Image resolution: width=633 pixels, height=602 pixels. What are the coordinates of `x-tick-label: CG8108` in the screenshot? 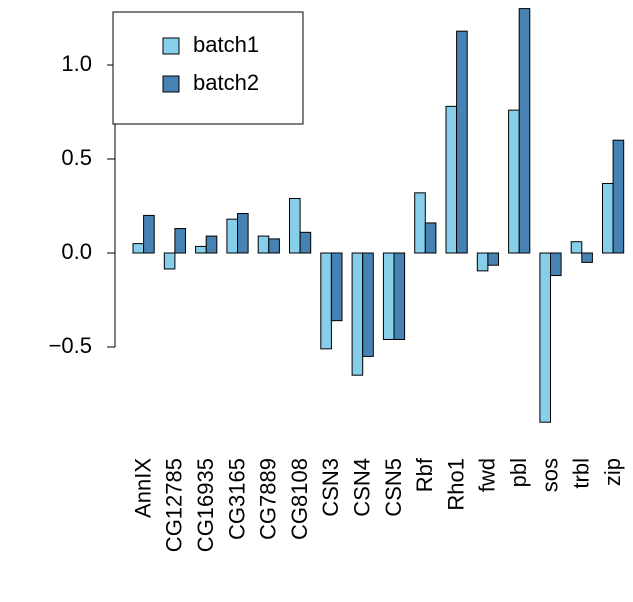 It's located at (299, 499).